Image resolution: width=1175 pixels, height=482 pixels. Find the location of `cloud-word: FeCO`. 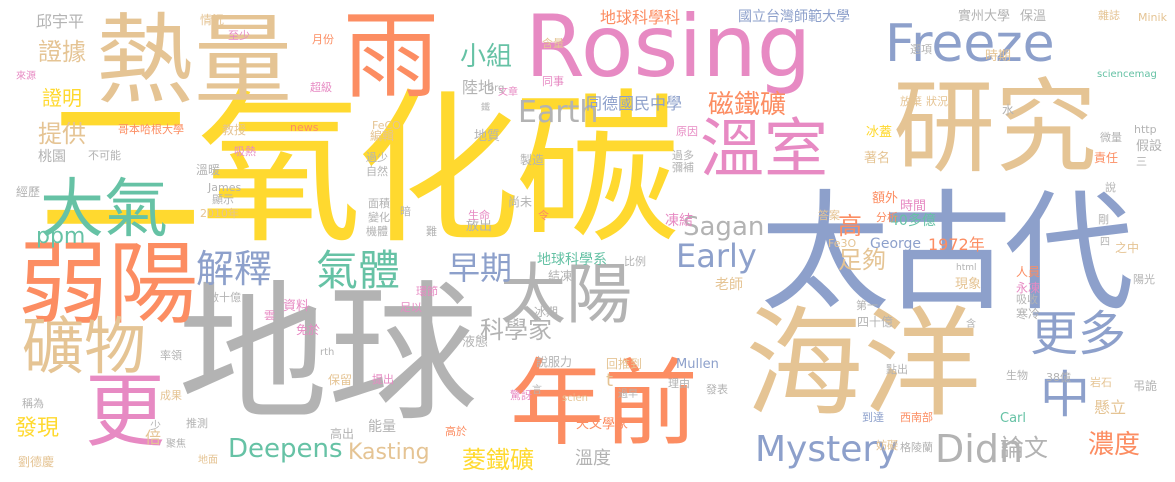

cloud-word: FeCO is located at coordinates (386, 125).